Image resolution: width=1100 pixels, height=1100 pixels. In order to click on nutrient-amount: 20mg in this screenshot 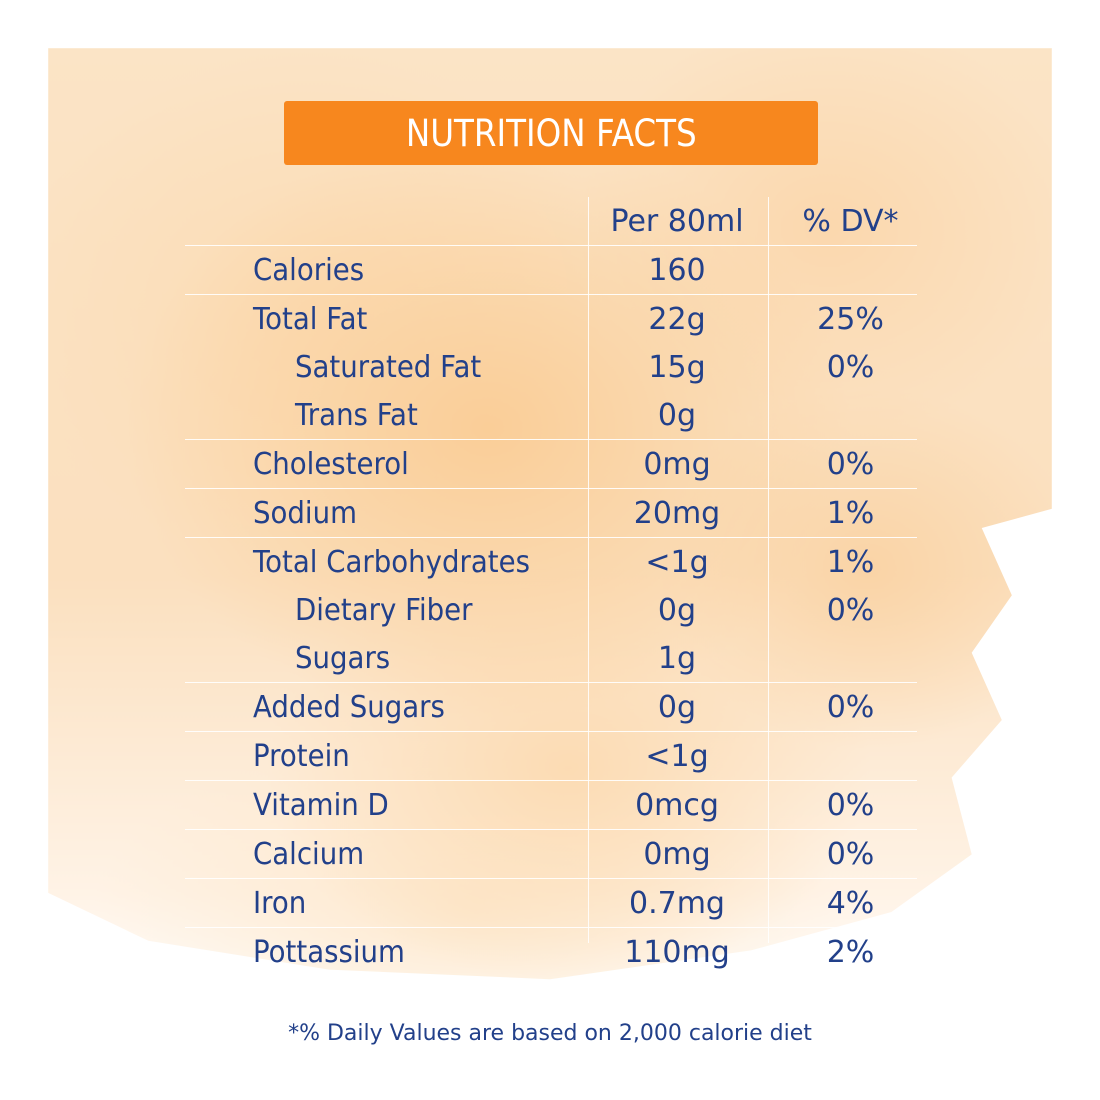, I will do `click(677, 513)`.